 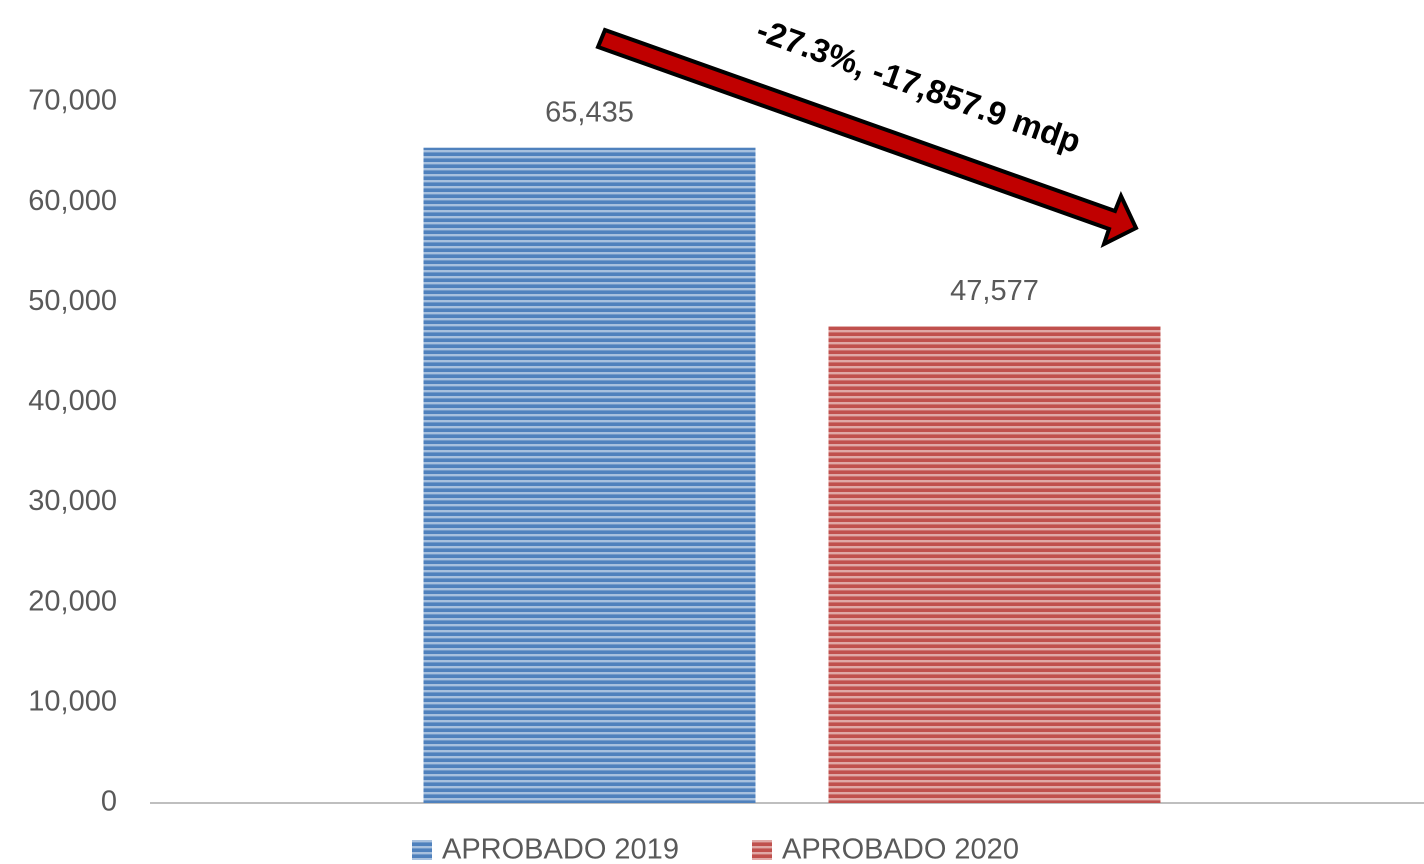 I want to click on y-tick-label: 20,000, so click(x=72, y=601).